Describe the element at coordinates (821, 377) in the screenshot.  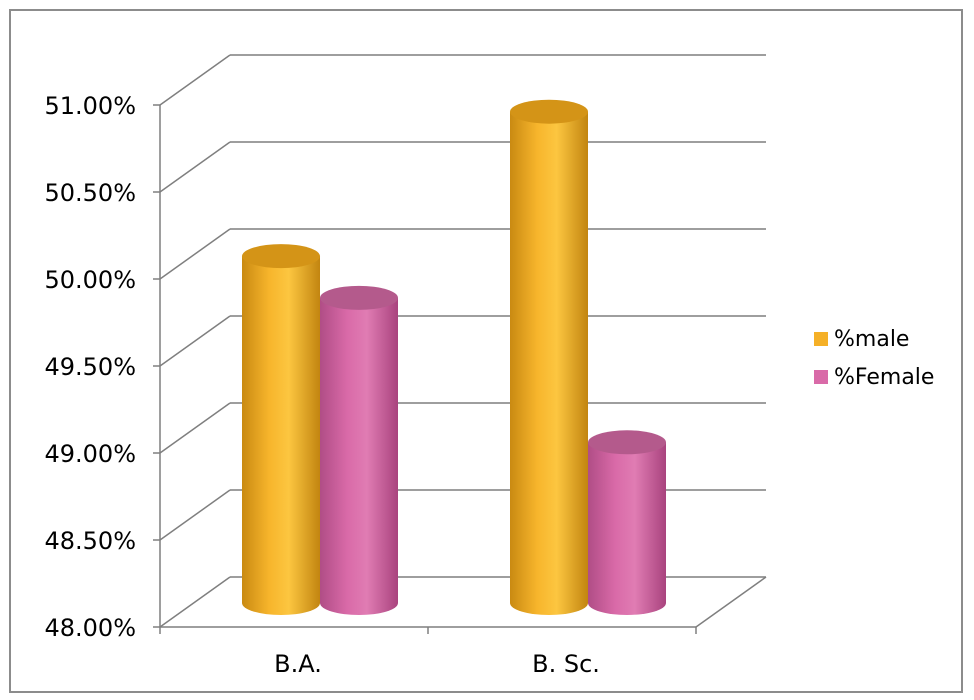
I see `legend-swatch-female` at that location.